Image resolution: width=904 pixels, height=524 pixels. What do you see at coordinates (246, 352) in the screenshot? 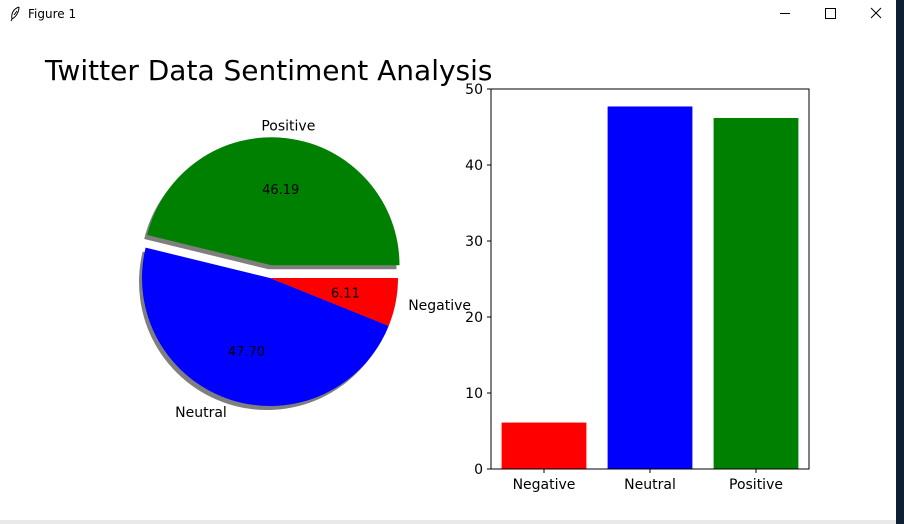
I see `pie-value-label-neutral: 47.70` at bounding box center [246, 352].